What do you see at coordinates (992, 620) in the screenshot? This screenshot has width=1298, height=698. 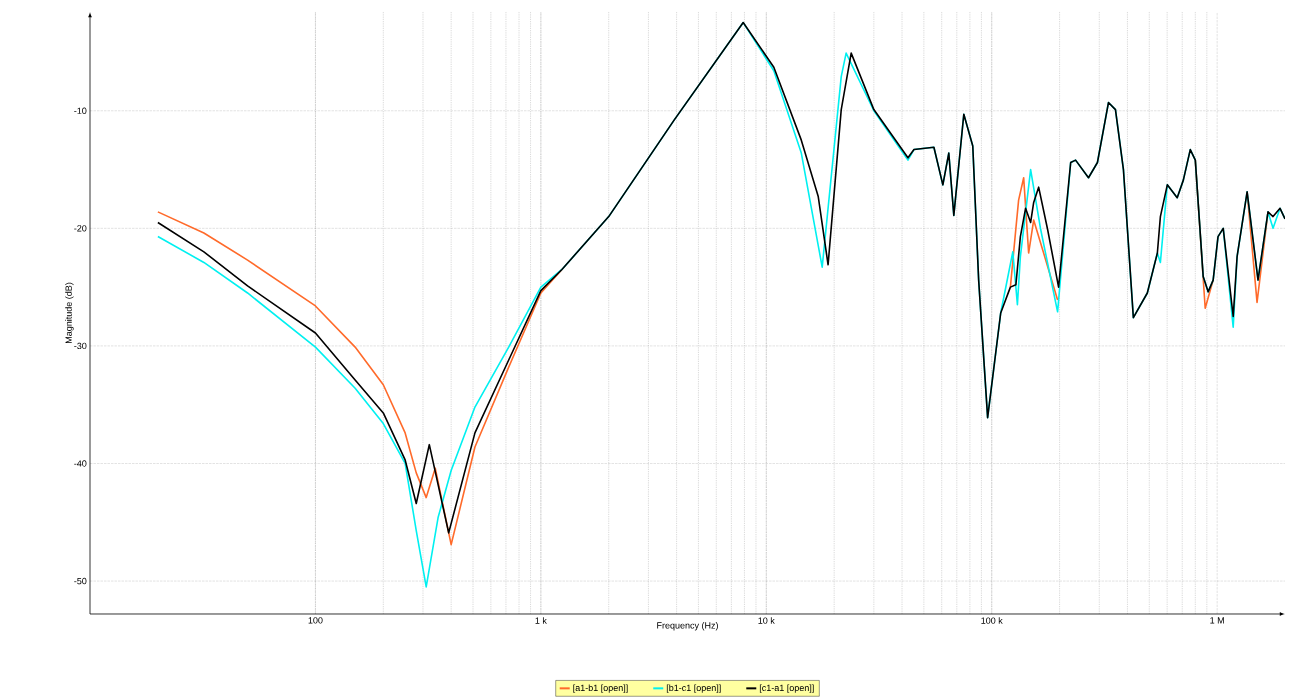 I see `x-tick-label: 100 k` at bounding box center [992, 620].